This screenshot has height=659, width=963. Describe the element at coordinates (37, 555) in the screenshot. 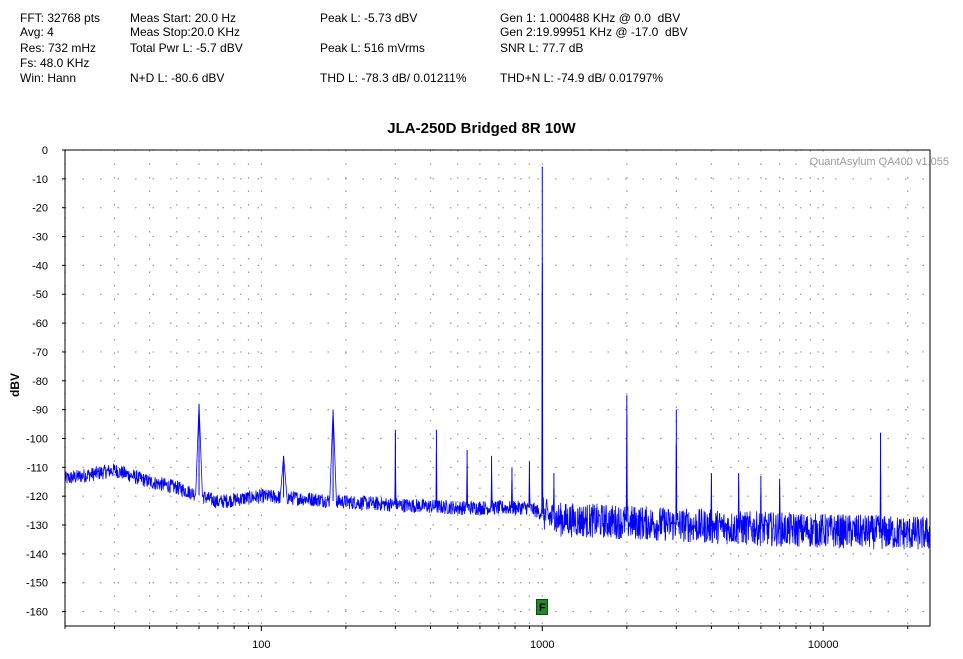

I see `y-tick-label: -140` at that location.